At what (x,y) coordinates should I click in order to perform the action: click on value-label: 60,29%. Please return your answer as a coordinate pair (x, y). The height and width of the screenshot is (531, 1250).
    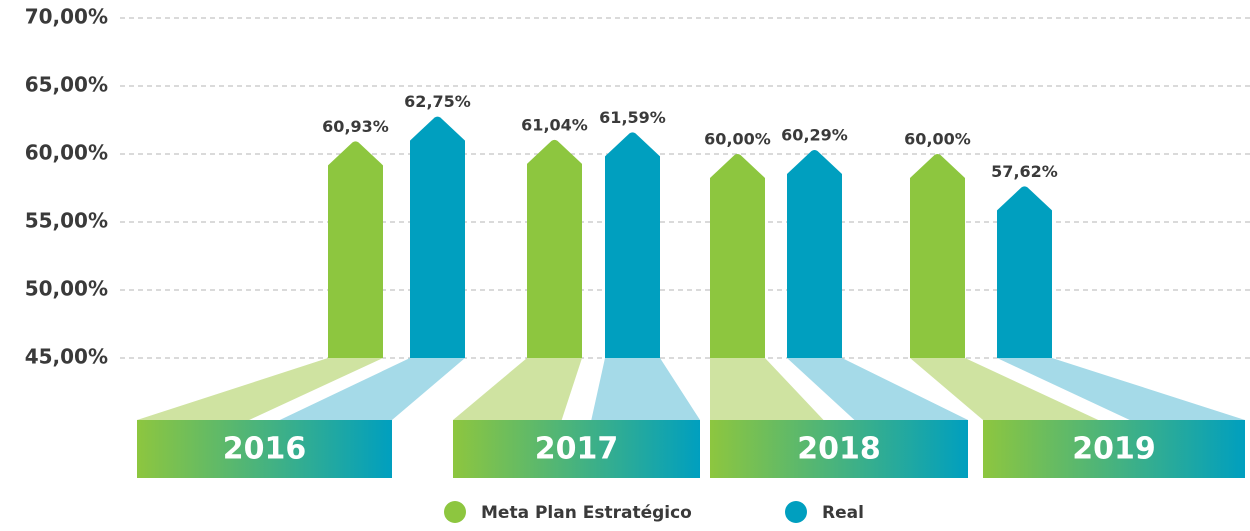
    Looking at the image, I should click on (814, 135).